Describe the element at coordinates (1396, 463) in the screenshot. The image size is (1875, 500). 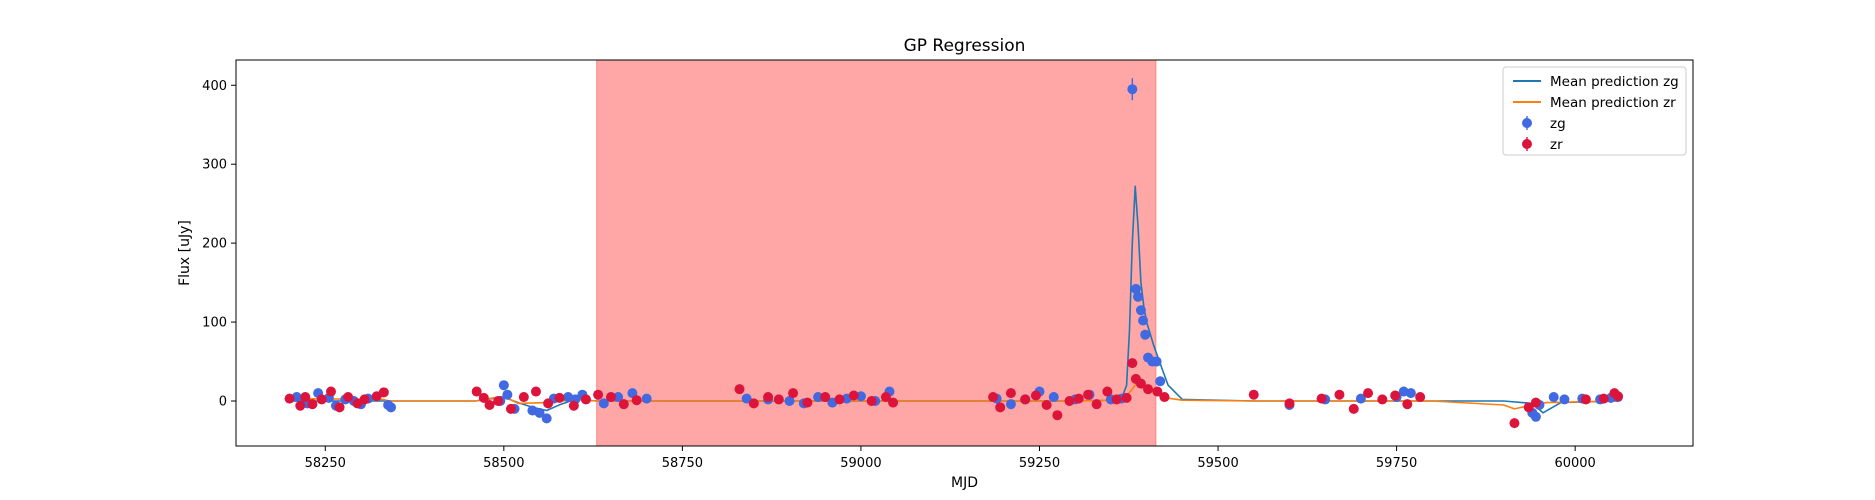
I see `x-tick-label: 59750` at that location.